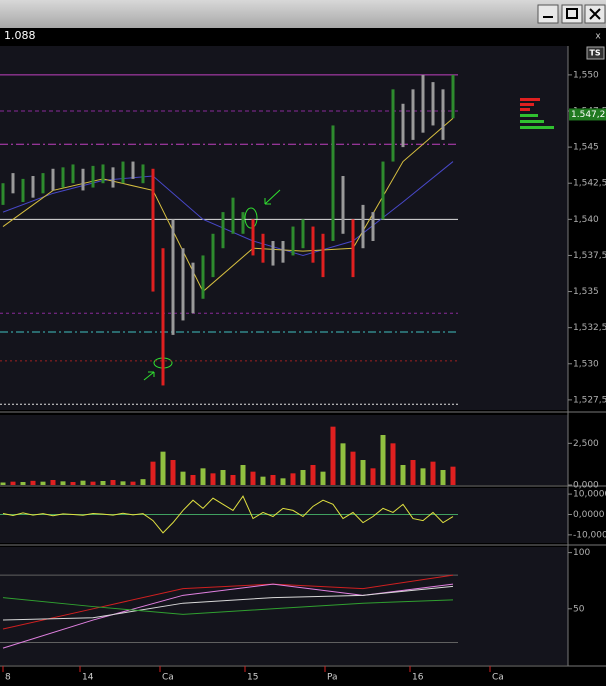 Image resolution: width=606 pixels, height=686 pixels. Describe the element at coordinates (548, 14) in the screenshot. I see `minimize-button` at that location.